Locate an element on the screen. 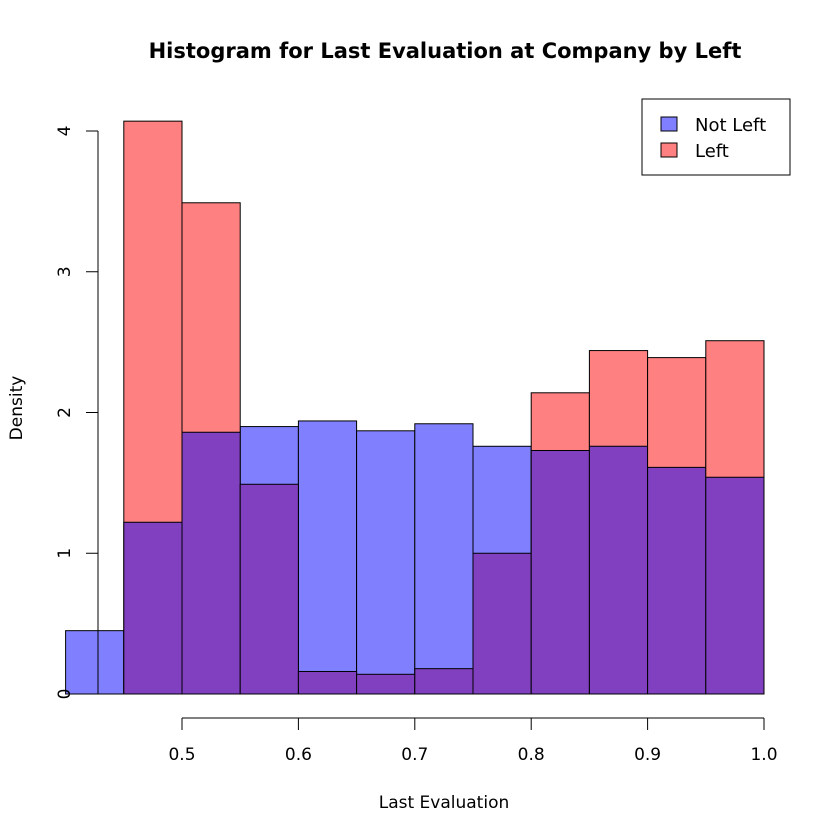 The width and height of the screenshot is (840, 840). x-tick-label-2: 0.7 is located at coordinates (414, 755).